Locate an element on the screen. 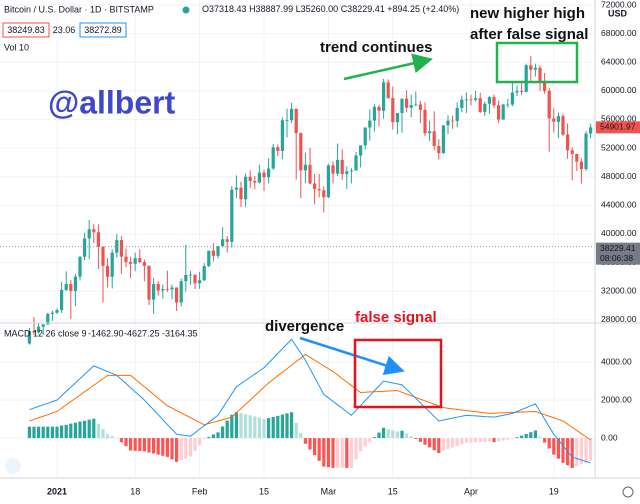 The height and width of the screenshot is (504, 640). low-value: L35260.00 is located at coordinates (317, 9).